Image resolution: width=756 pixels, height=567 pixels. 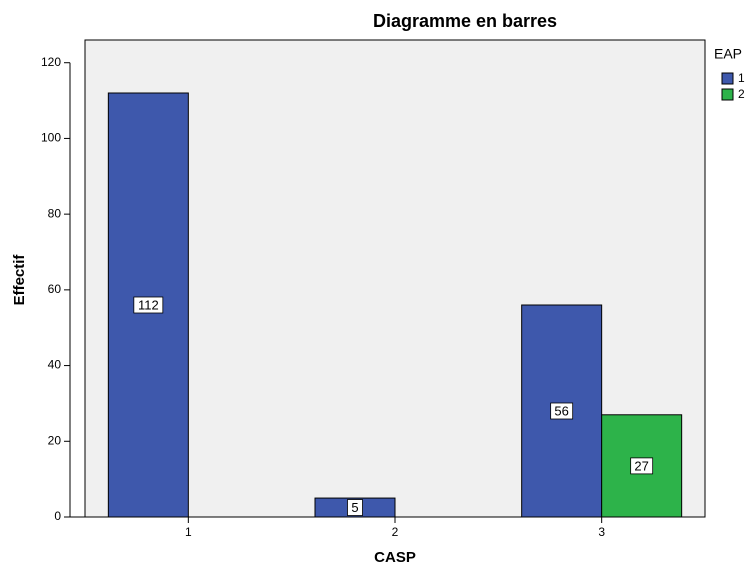 What do you see at coordinates (741, 94) in the screenshot?
I see `legend-label: 2` at bounding box center [741, 94].